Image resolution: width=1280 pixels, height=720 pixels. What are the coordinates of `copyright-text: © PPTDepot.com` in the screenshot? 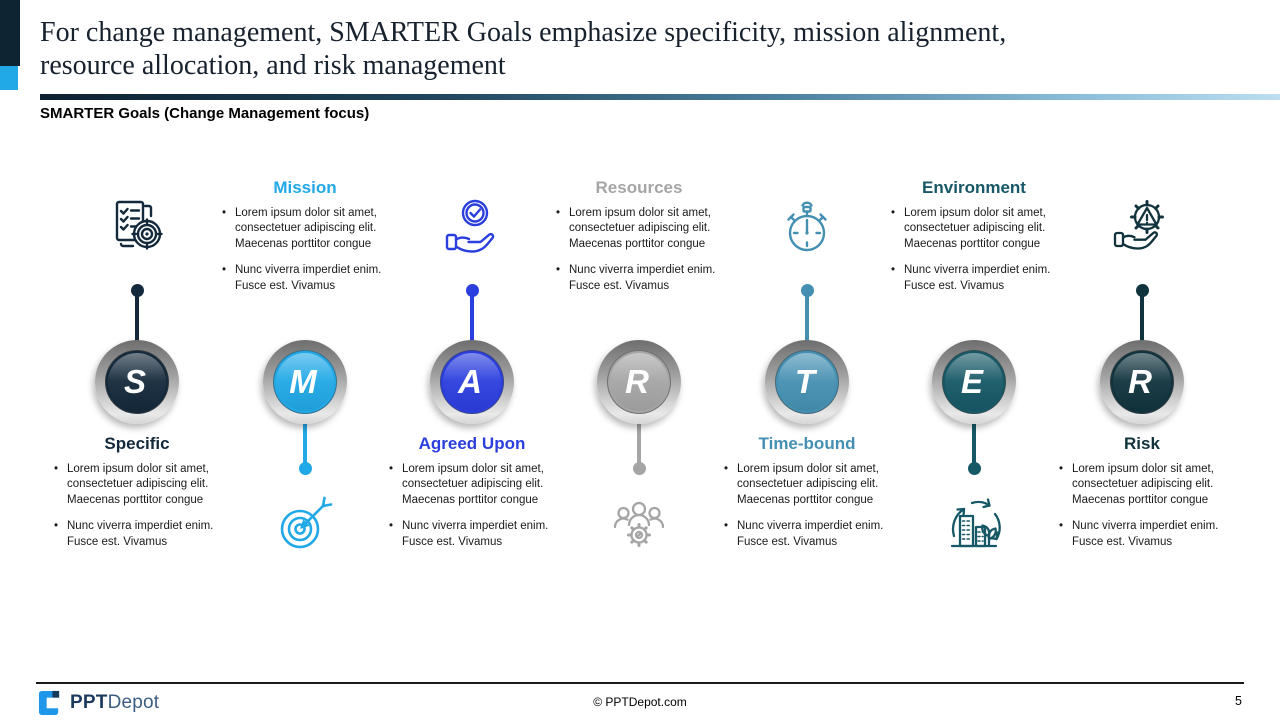 It's located at (640, 702).